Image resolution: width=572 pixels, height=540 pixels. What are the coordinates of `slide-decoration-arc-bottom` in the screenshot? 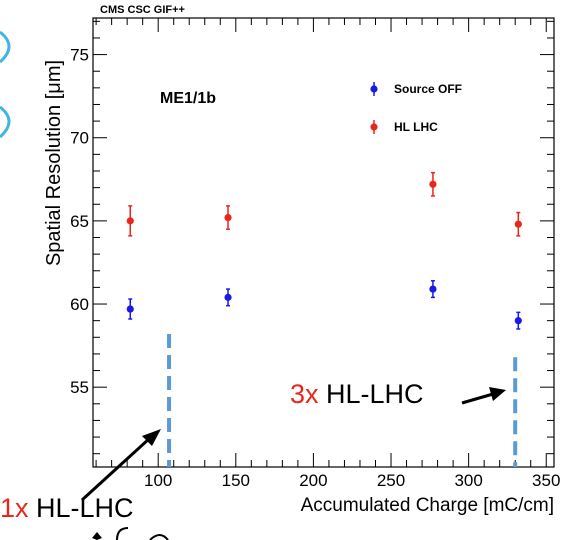 It's located at (5, 122).